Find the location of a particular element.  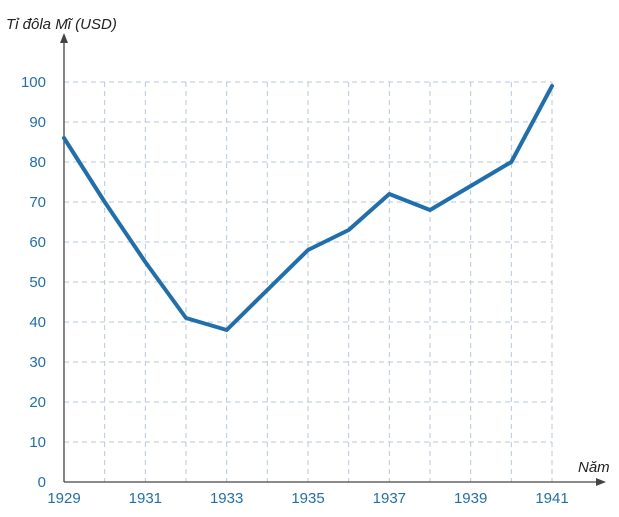

x-axis-arrow-icon is located at coordinates (601, 482).